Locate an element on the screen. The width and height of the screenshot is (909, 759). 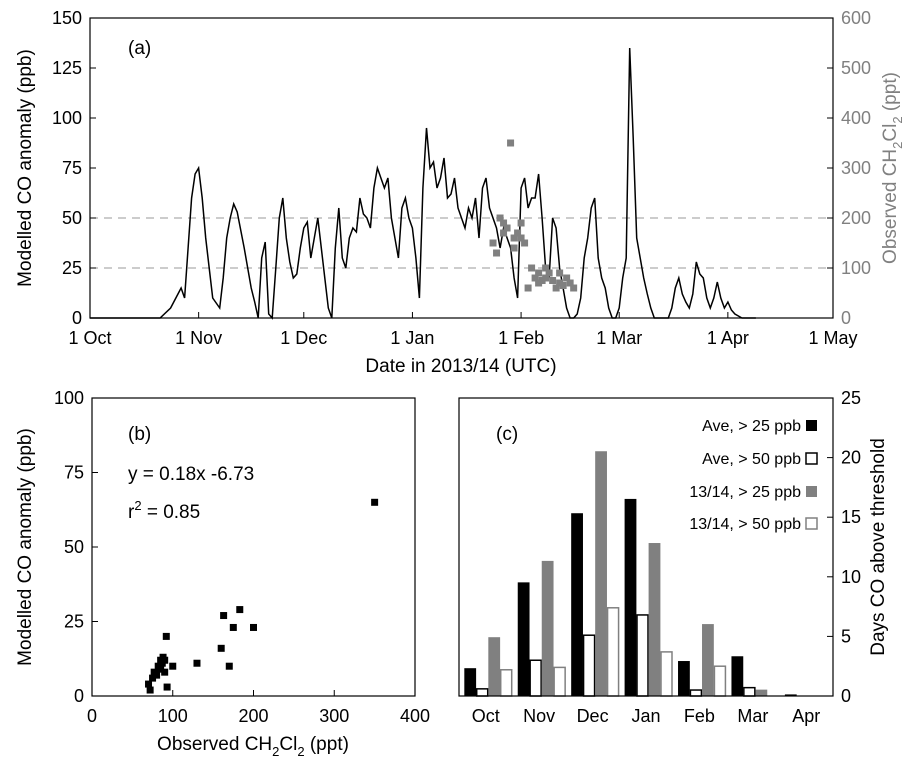
tick-label: 25 is located at coordinates (74, 622).